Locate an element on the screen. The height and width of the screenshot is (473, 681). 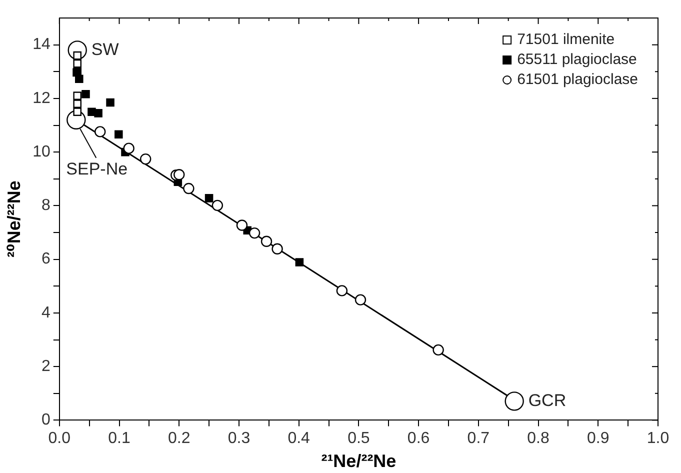
x-tick-label: 0.4 is located at coordinates (299, 439).